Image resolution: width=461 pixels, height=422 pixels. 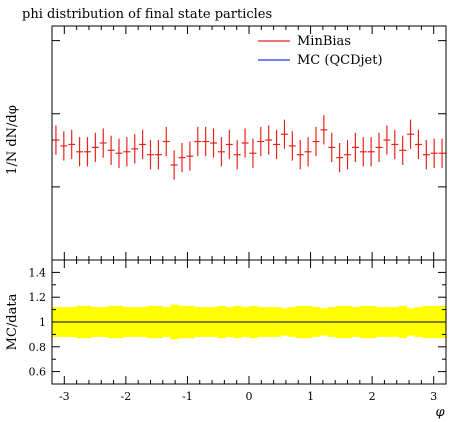 What do you see at coordinates (38, 372) in the screenshot?
I see `ratio-y-tick-label-0: 0.6` at bounding box center [38, 372].